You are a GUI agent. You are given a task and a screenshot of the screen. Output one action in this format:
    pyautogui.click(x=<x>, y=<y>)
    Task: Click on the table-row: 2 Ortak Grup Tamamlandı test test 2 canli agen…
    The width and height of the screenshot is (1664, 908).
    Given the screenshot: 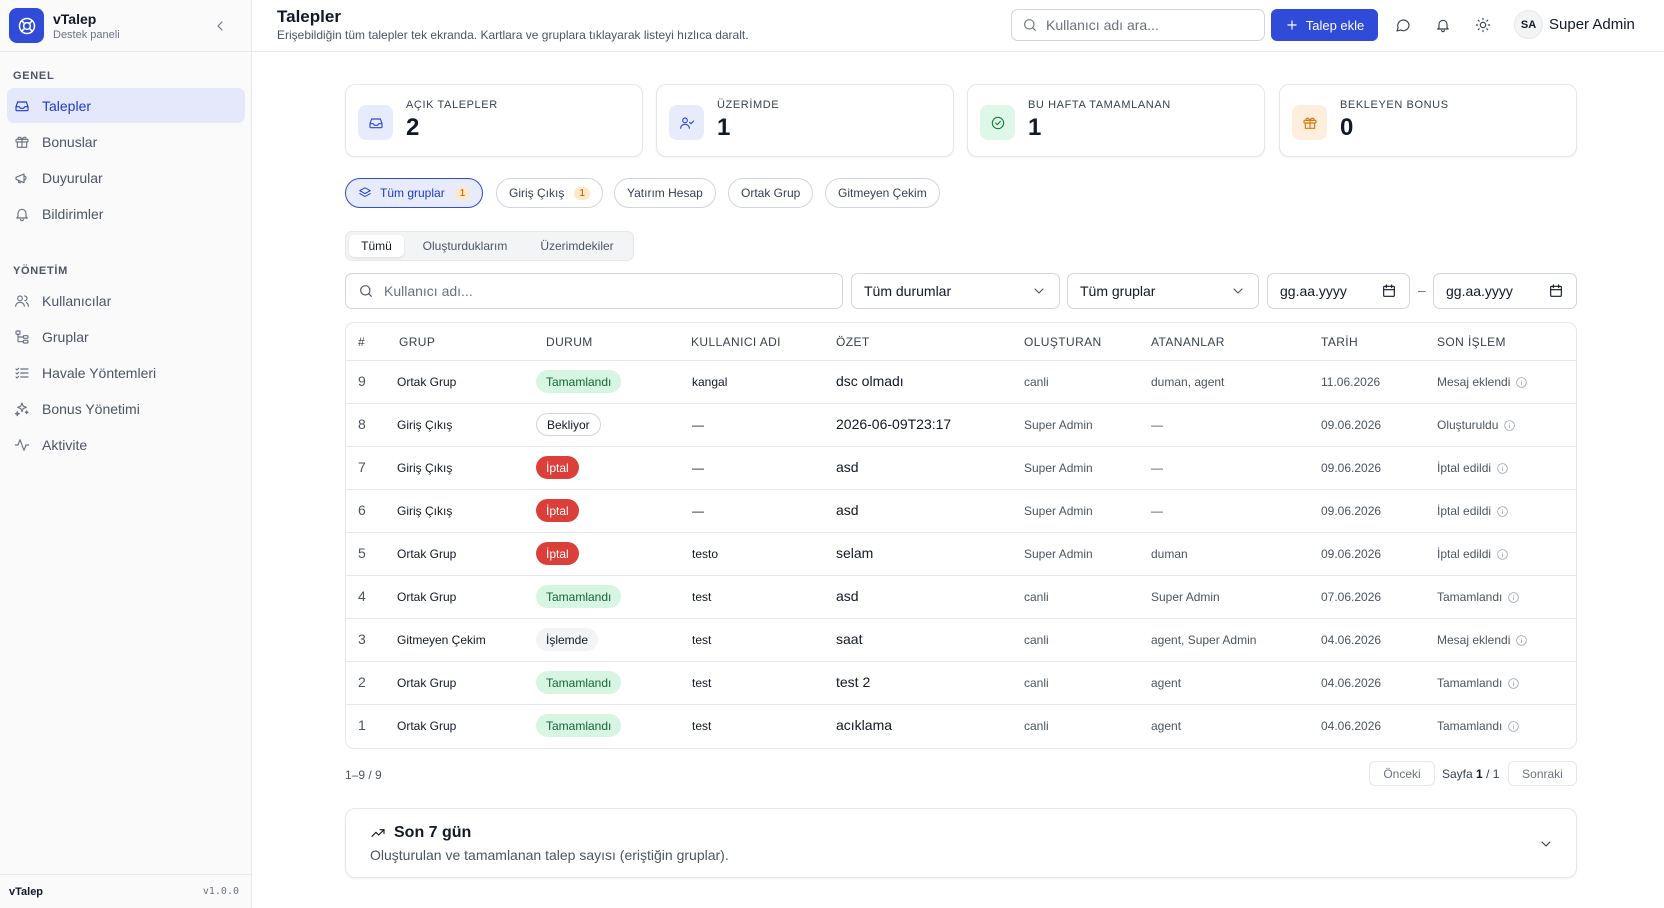 What is the action you would take?
    pyautogui.click(x=961, y=683)
    